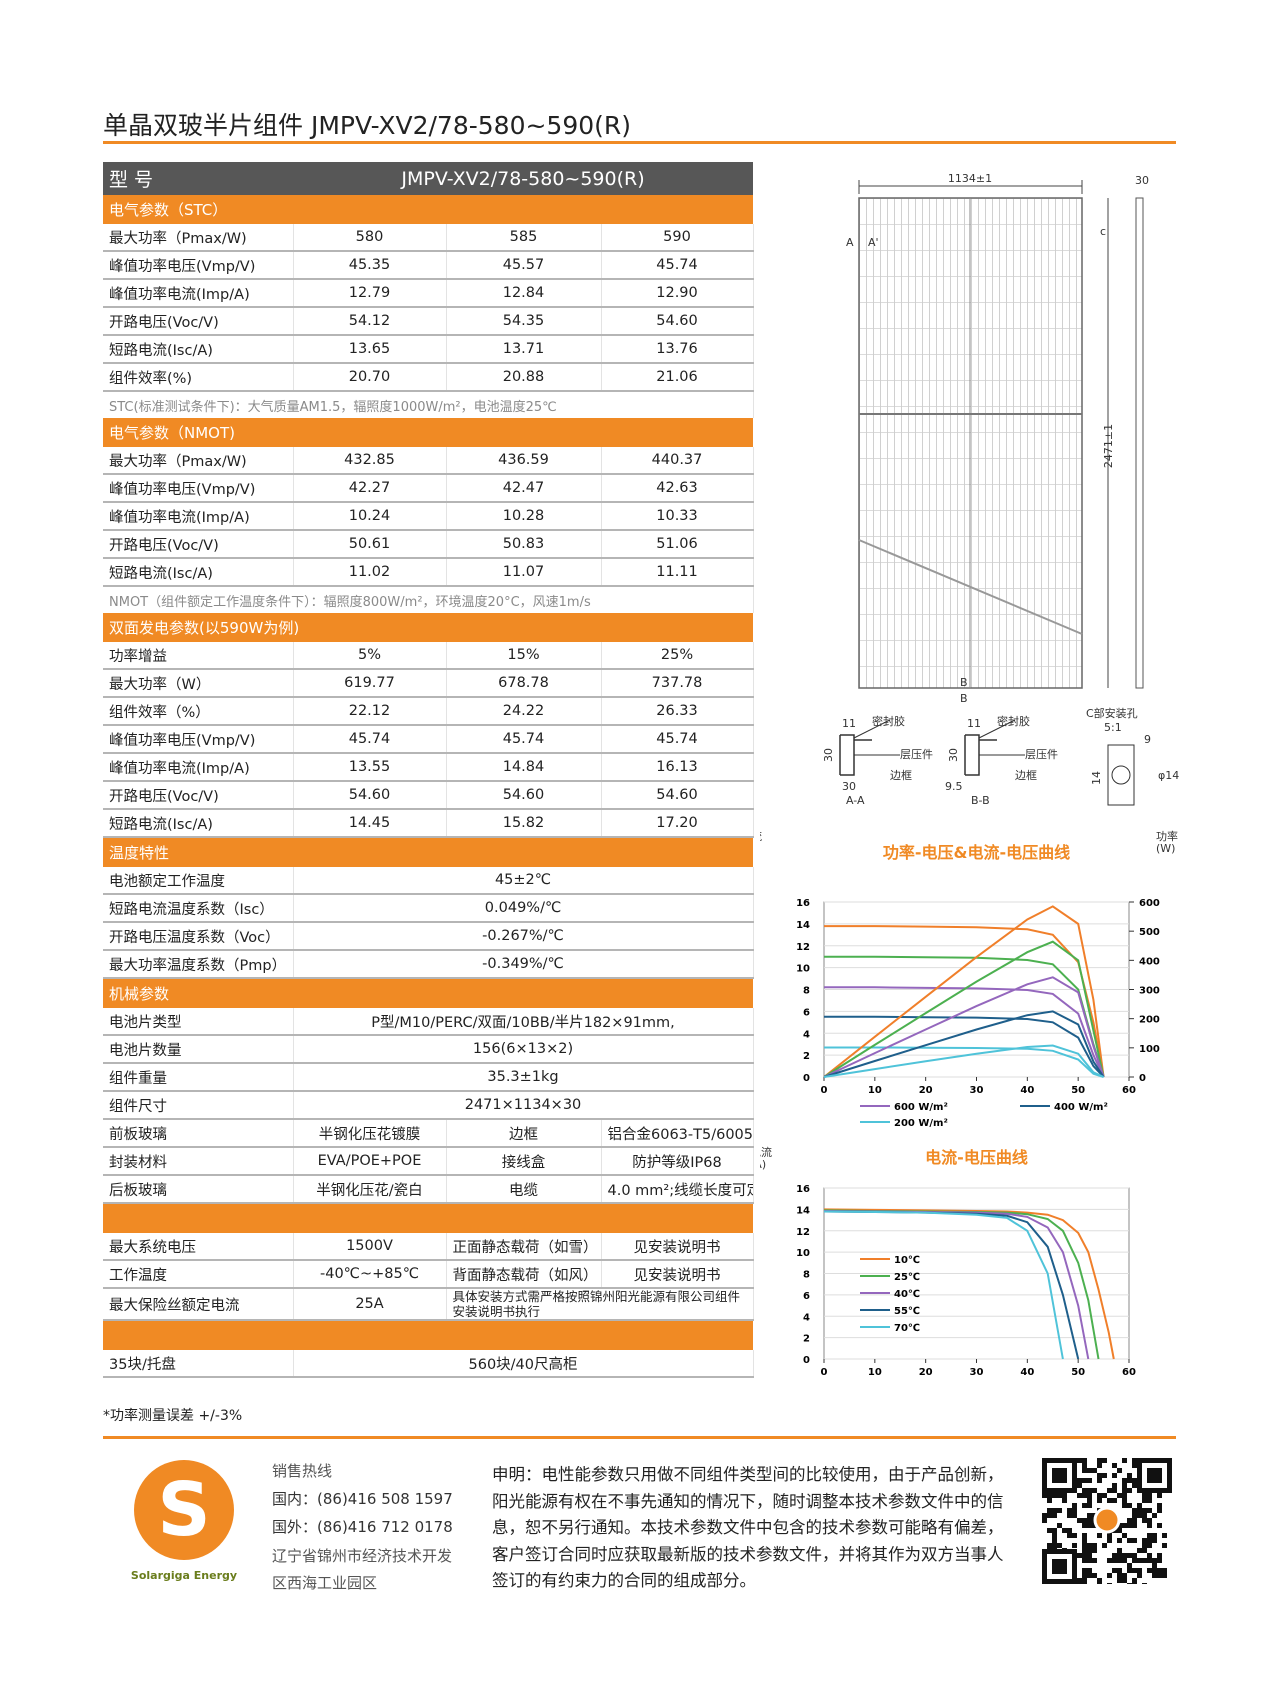  What do you see at coordinates (428, 908) in the screenshot?
I see `table-row: 短路电流温度系数（Isc） 0.049%/℃` at bounding box center [428, 908].